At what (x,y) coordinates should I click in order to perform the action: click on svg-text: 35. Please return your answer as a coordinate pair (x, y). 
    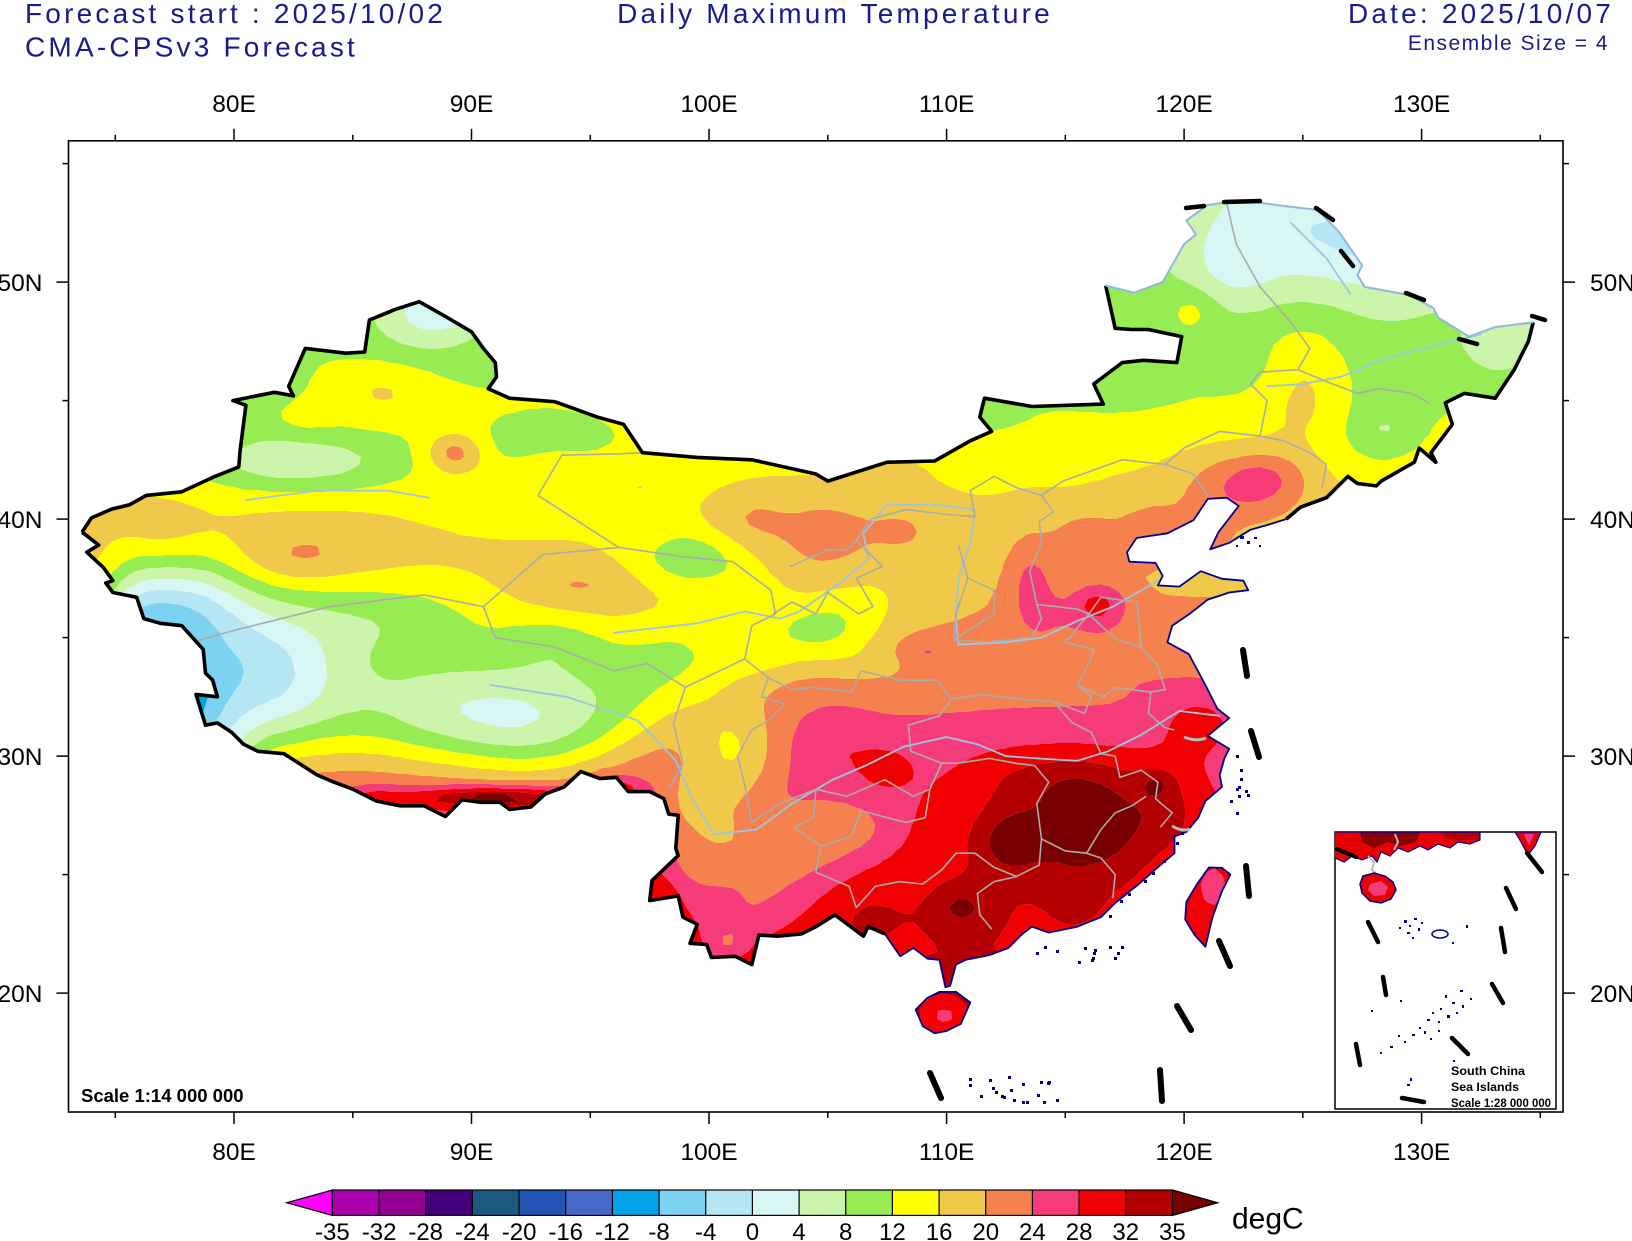
    Looking at the image, I should click on (1172, 1230).